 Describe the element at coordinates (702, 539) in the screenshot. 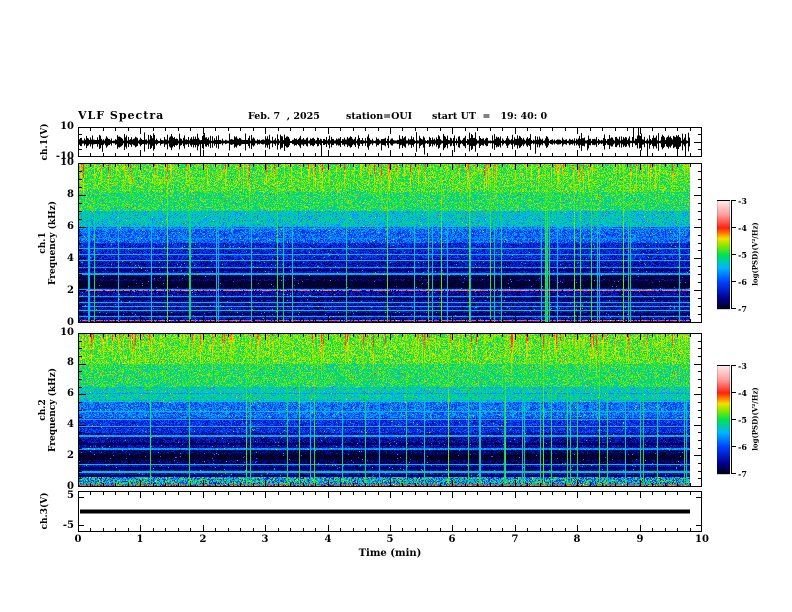

I see `time-tick-label: 10` at that location.